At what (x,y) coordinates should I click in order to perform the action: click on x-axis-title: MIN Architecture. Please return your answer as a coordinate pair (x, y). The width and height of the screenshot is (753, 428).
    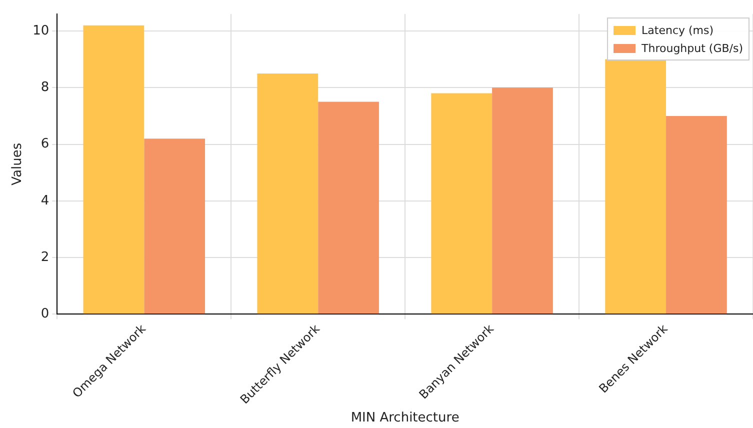
    Looking at the image, I should click on (405, 418).